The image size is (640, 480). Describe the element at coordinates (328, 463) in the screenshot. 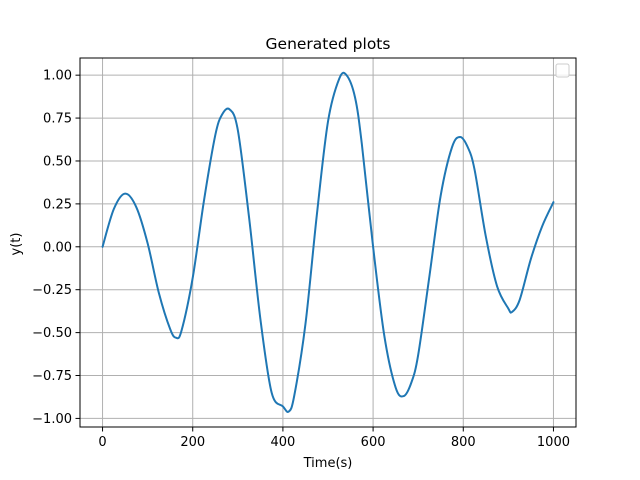

I see `x-axis-label: Time(s)` at that location.